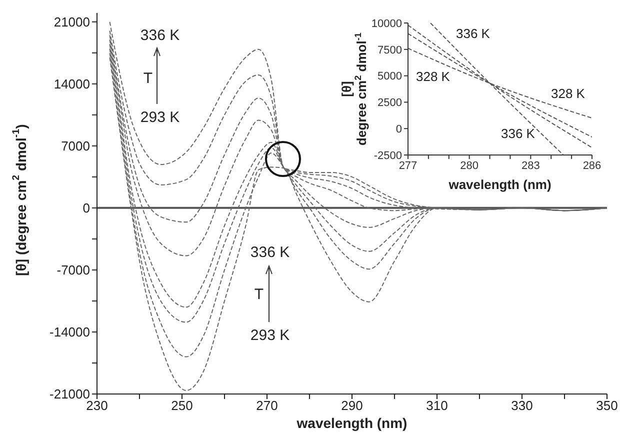  I want to click on y-tick-label: -14000, so click(70, 332).